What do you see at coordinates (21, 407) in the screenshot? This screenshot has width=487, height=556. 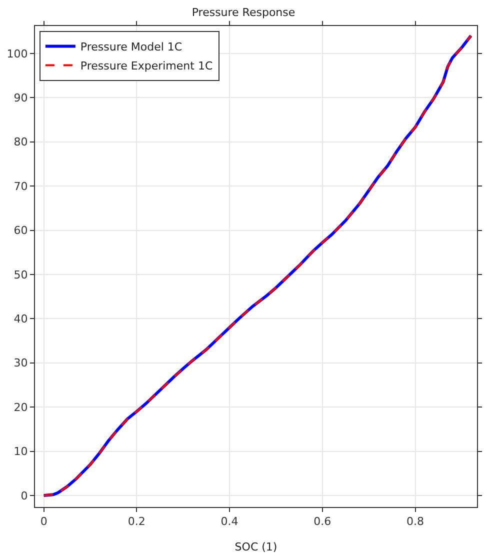 I see `y-tick-label: 20` at bounding box center [21, 407].